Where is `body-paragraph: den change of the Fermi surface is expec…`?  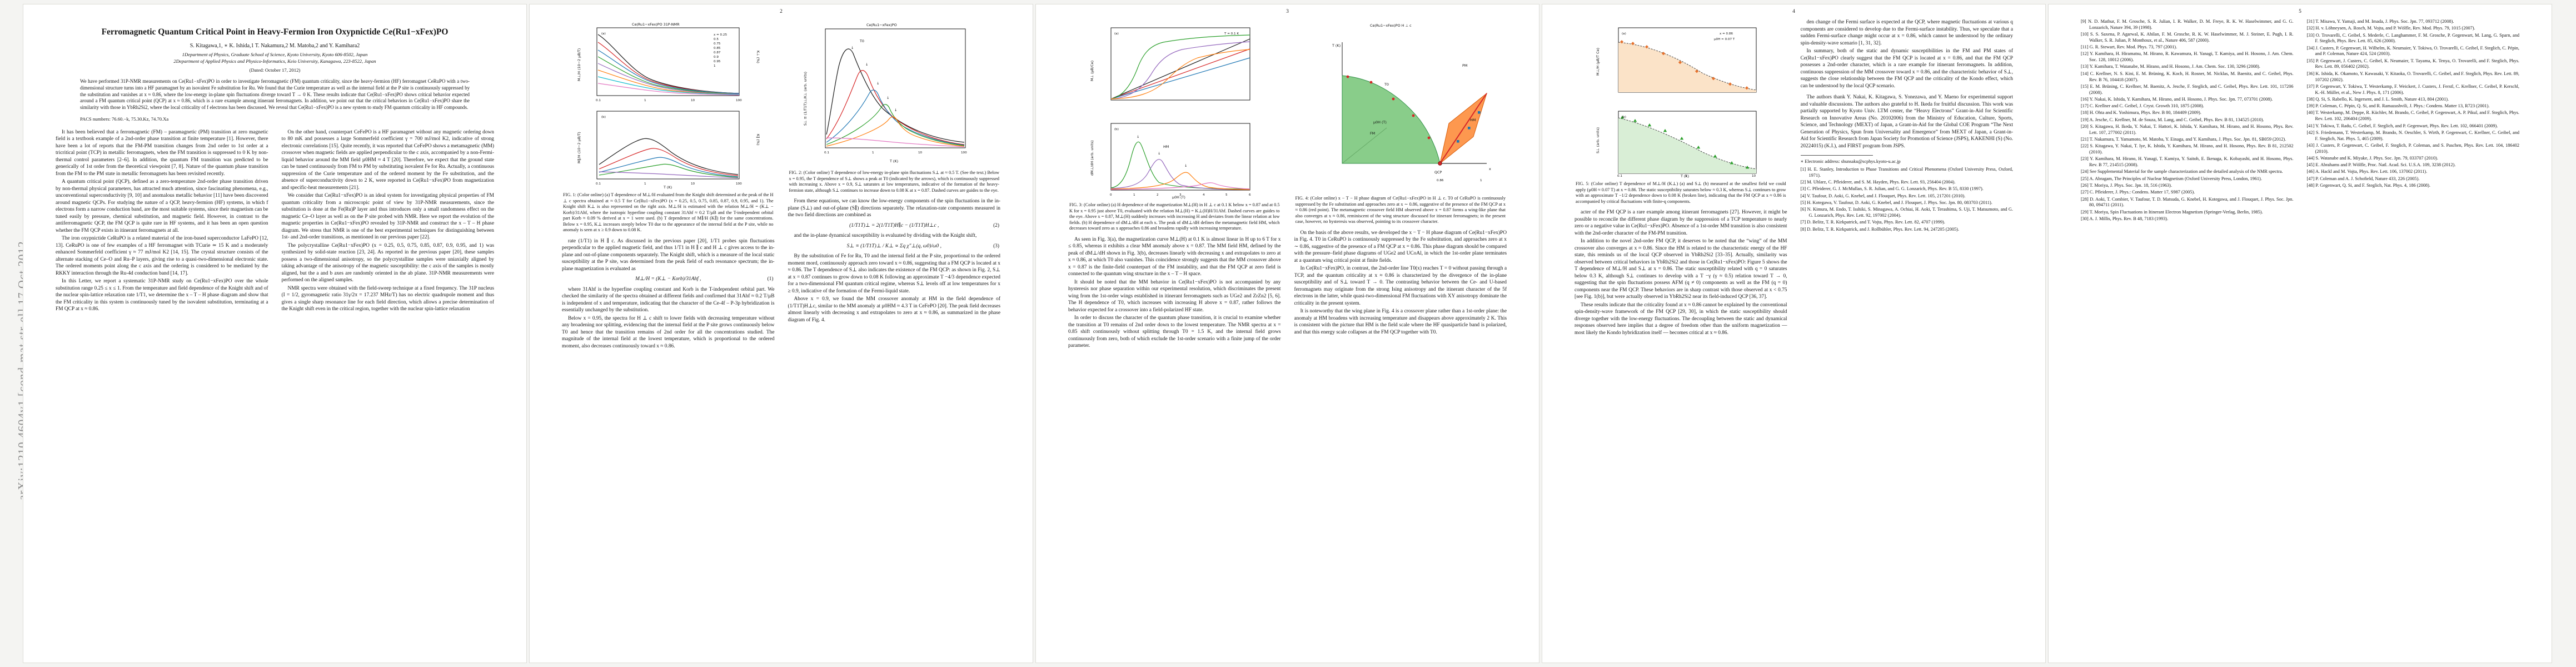 body-paragraph: den change of the Fermi surface is expec… is located at coordinates (1907, 32).